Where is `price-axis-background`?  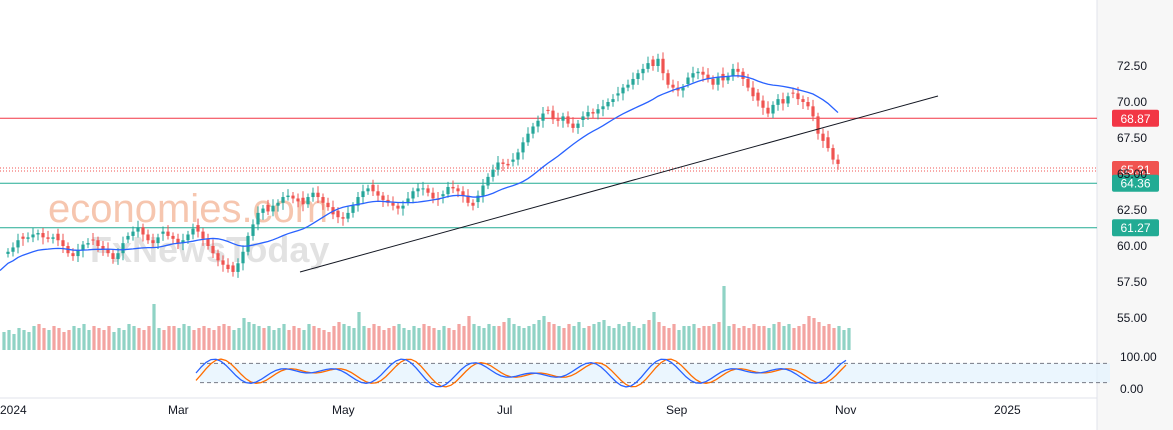
price-axis-background is located at coordinates (1135, 215).